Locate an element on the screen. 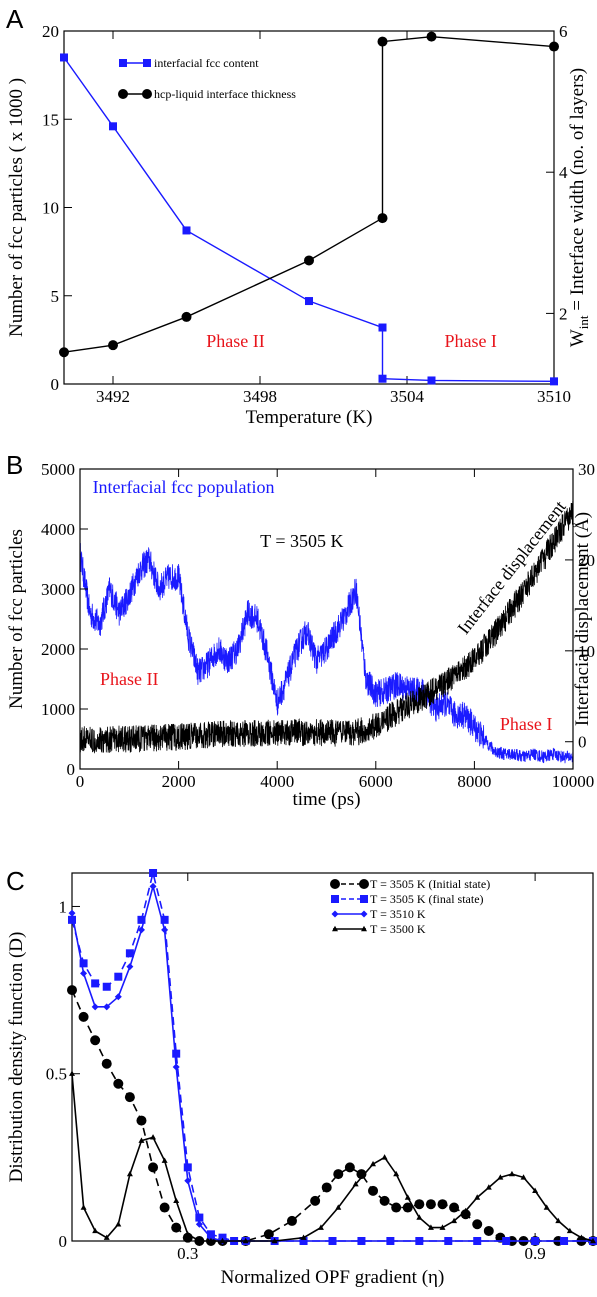  chart-annotation: Interfacial fcc population is located at coordinates (184, 487).